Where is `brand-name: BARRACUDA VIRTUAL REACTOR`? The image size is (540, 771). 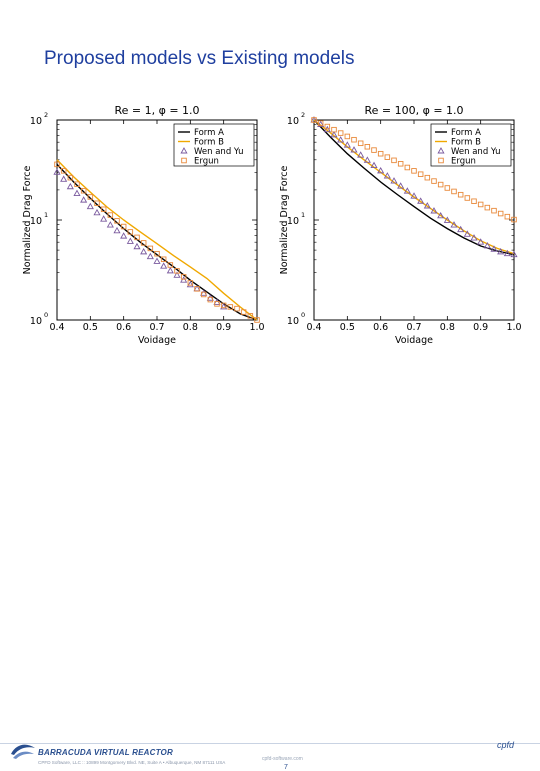
brand-name: BARRACUDA VIRTUAL REACTOR is located at coordinates (105, 752).